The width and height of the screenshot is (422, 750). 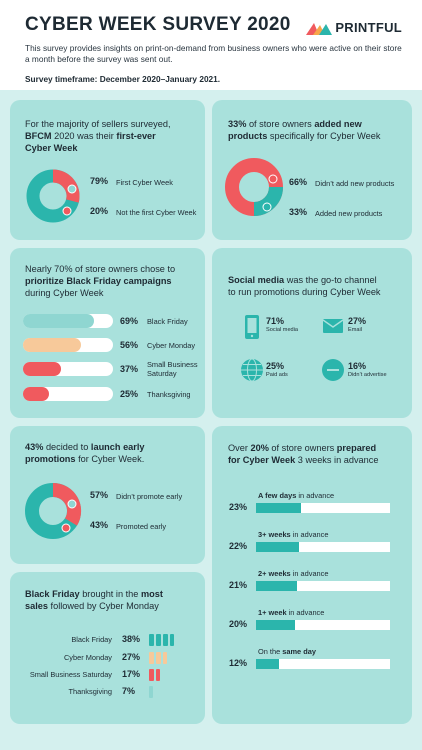 I want to click on prep-label-bold: same day, so click(x=299, y=651).